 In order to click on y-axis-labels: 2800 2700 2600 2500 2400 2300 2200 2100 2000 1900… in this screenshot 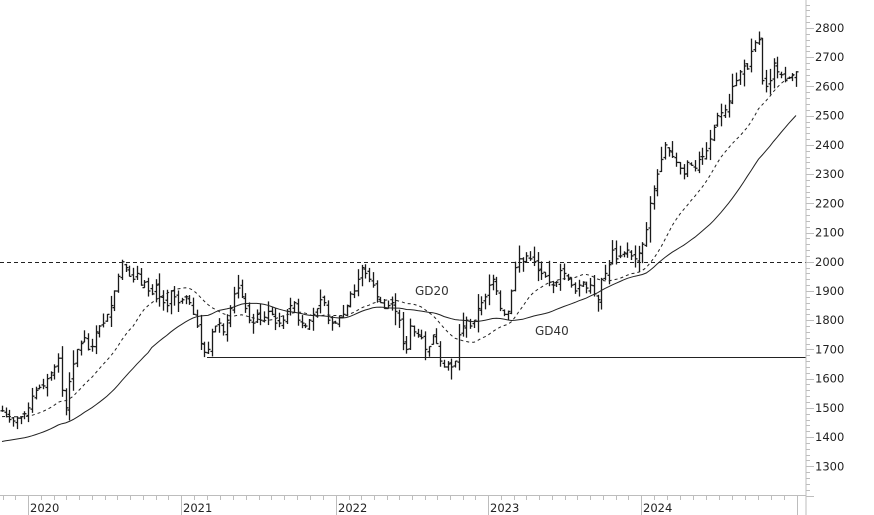, I will do `click(829, 247)`.